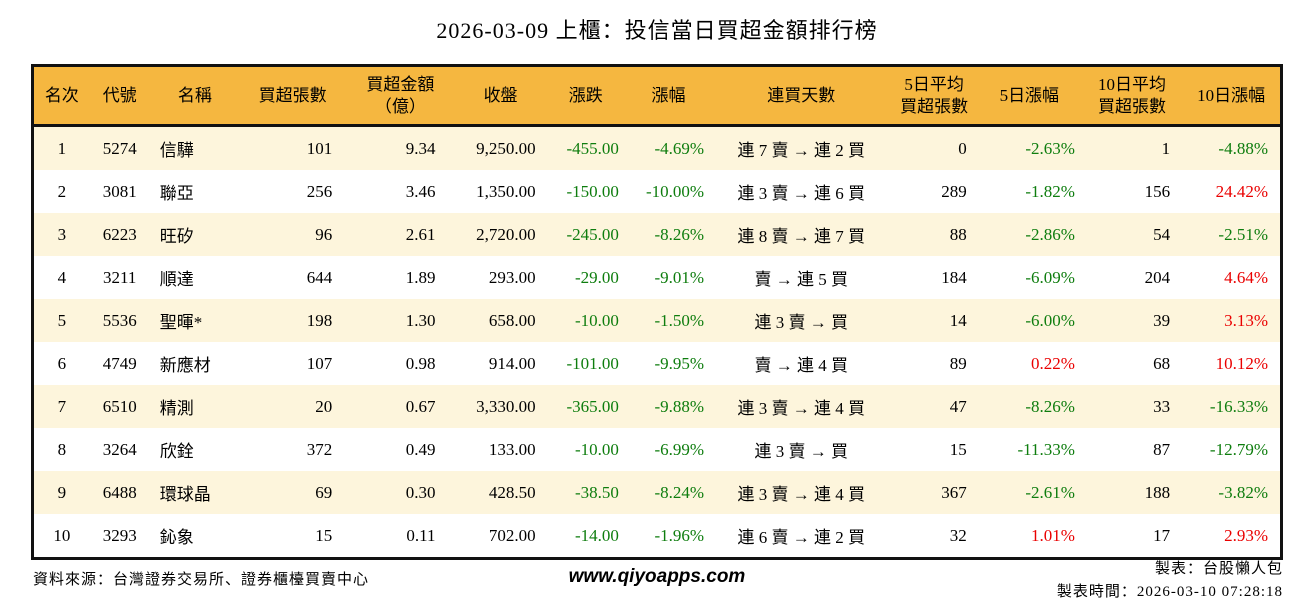  What do you see at coordinates (324, 535) in the screenshot?
I see `cell-vol: 15` at bounding box center [324, 535].